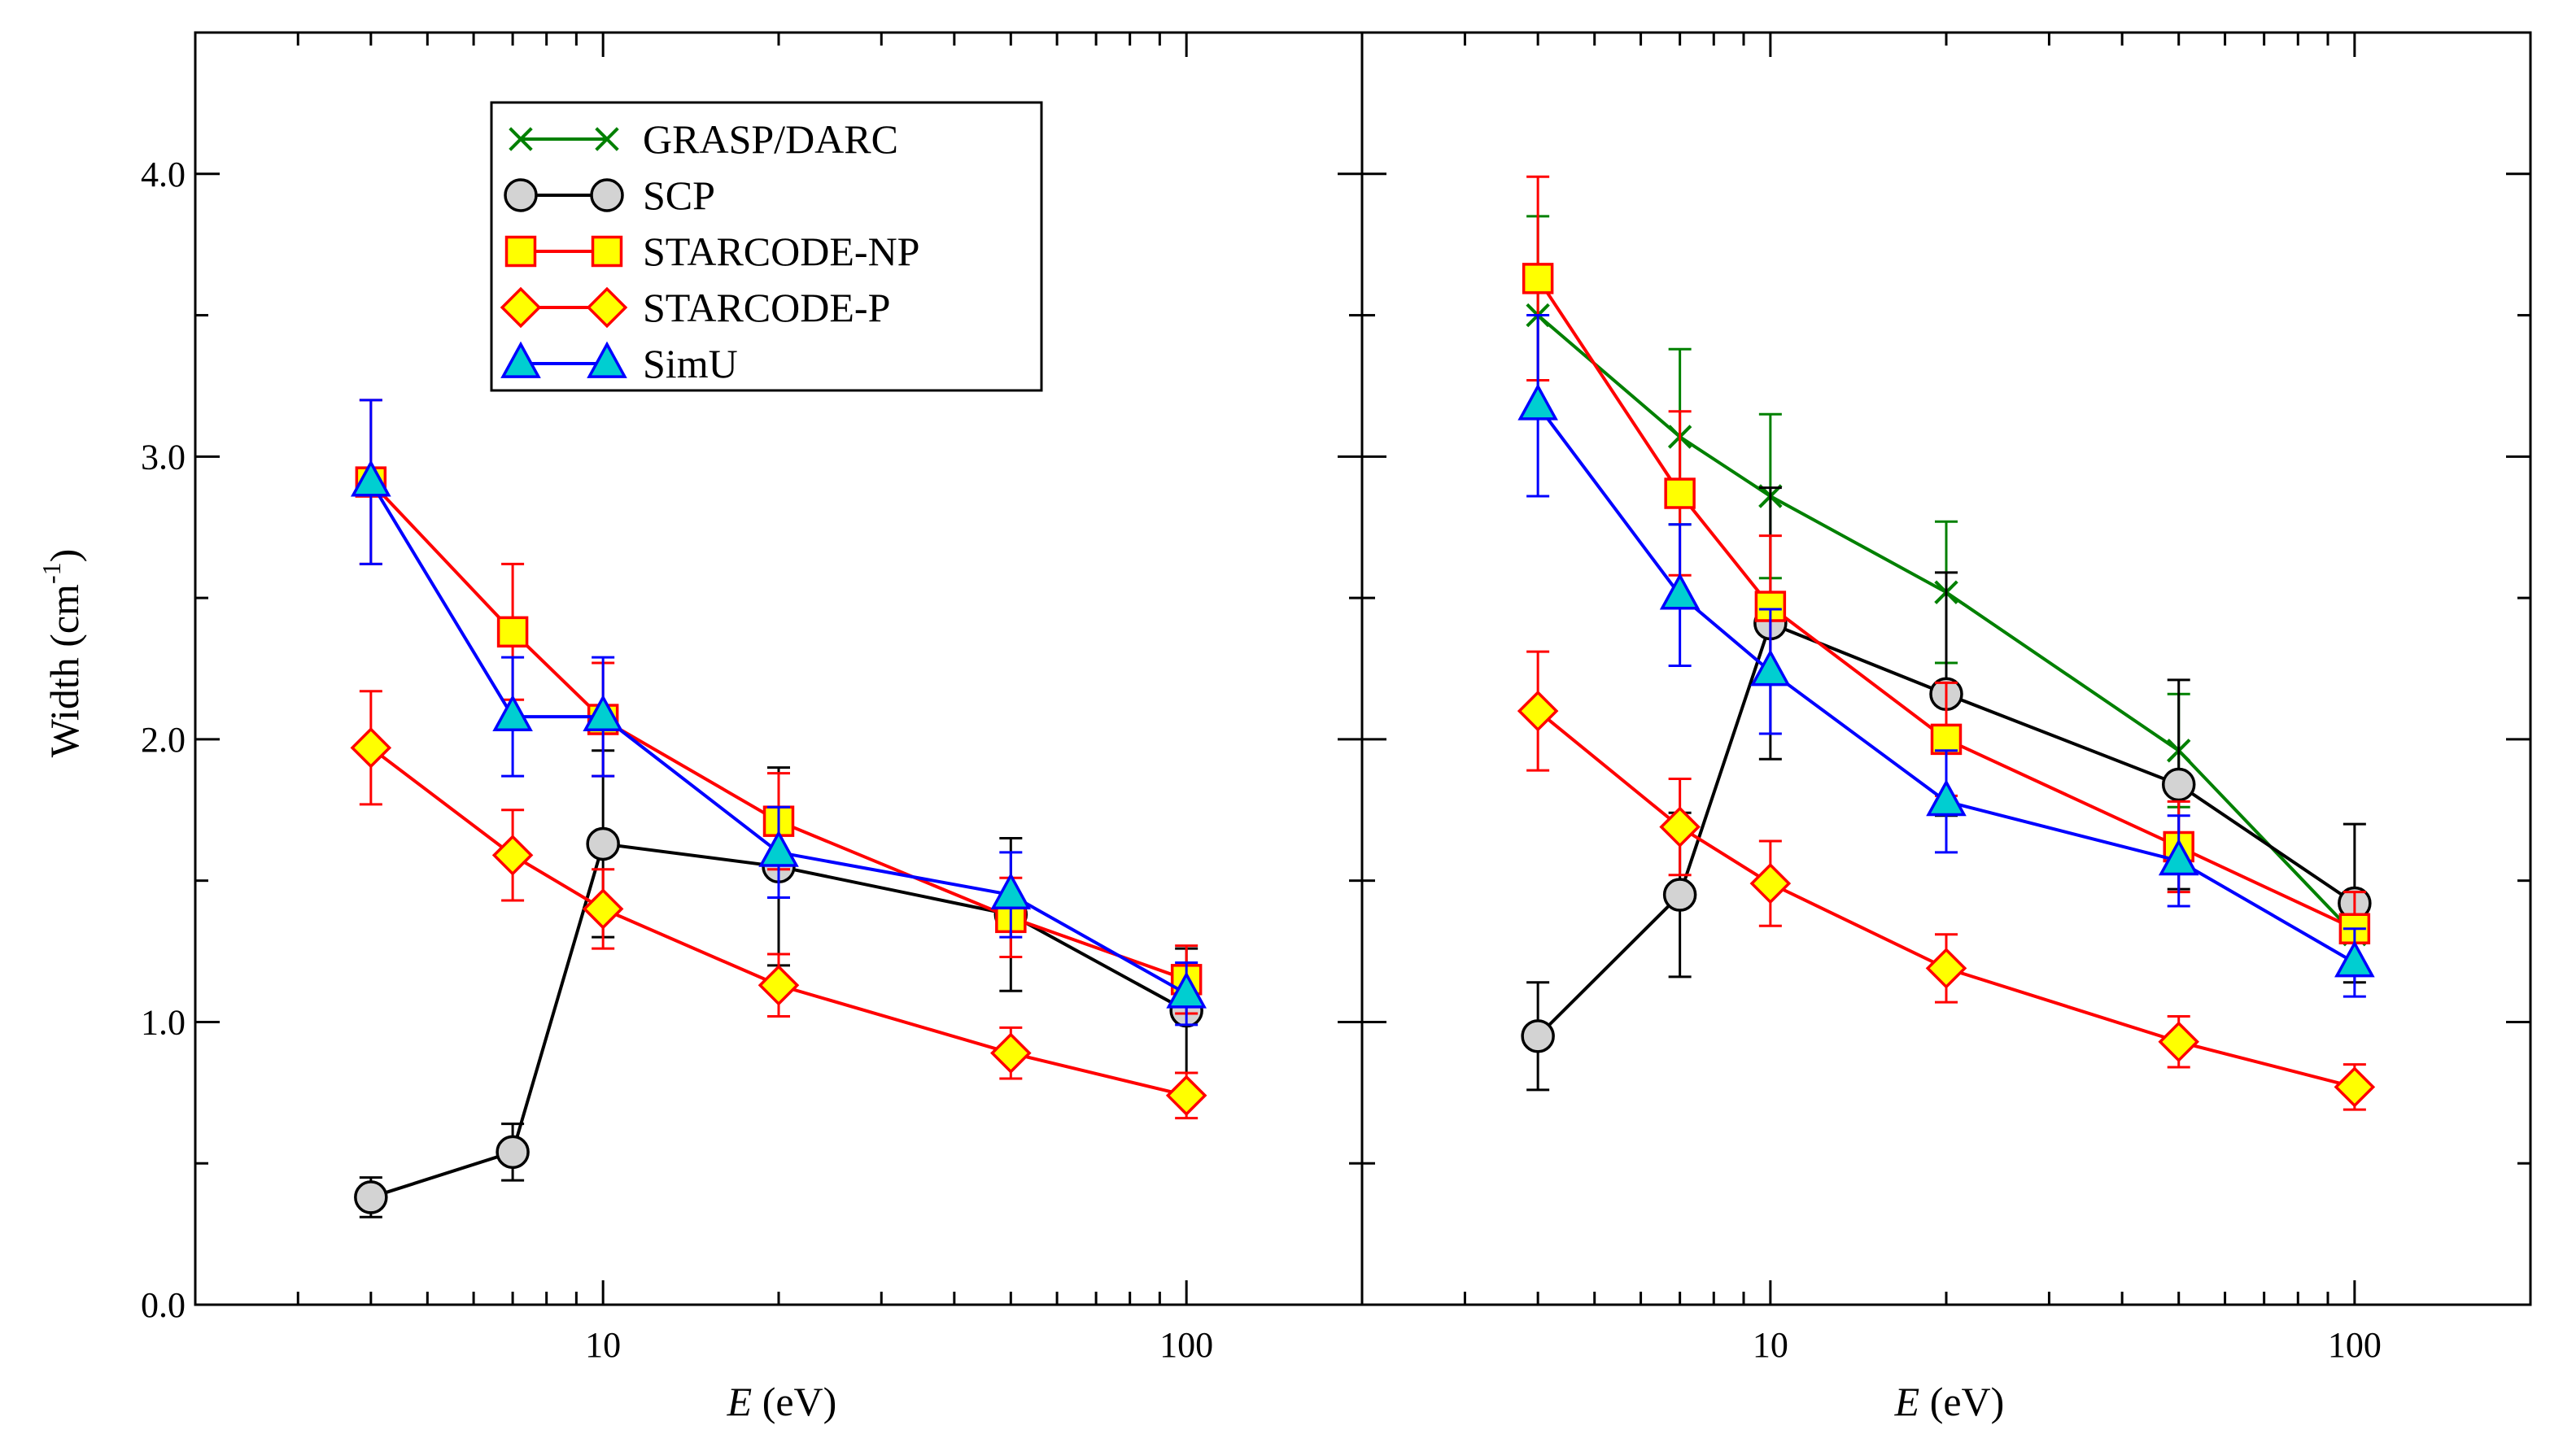  I want to click on x-axis-title-right: E (eV), so click(1949, 1401).